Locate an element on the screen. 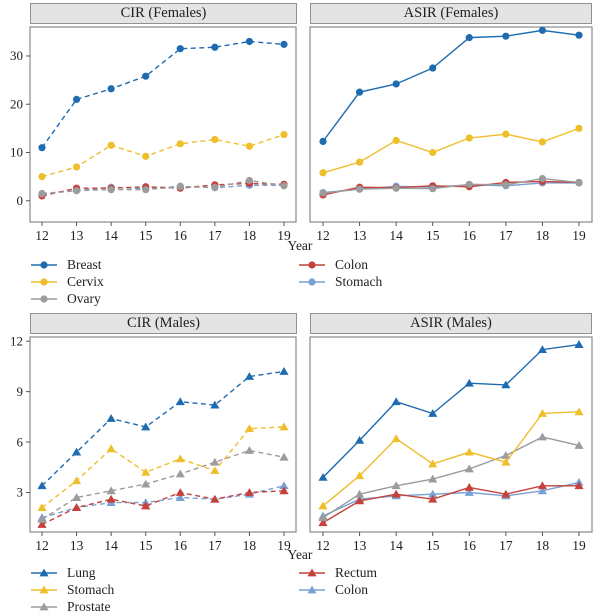  x-axis-label-bottom: Year is located at coordinates (300, 554).